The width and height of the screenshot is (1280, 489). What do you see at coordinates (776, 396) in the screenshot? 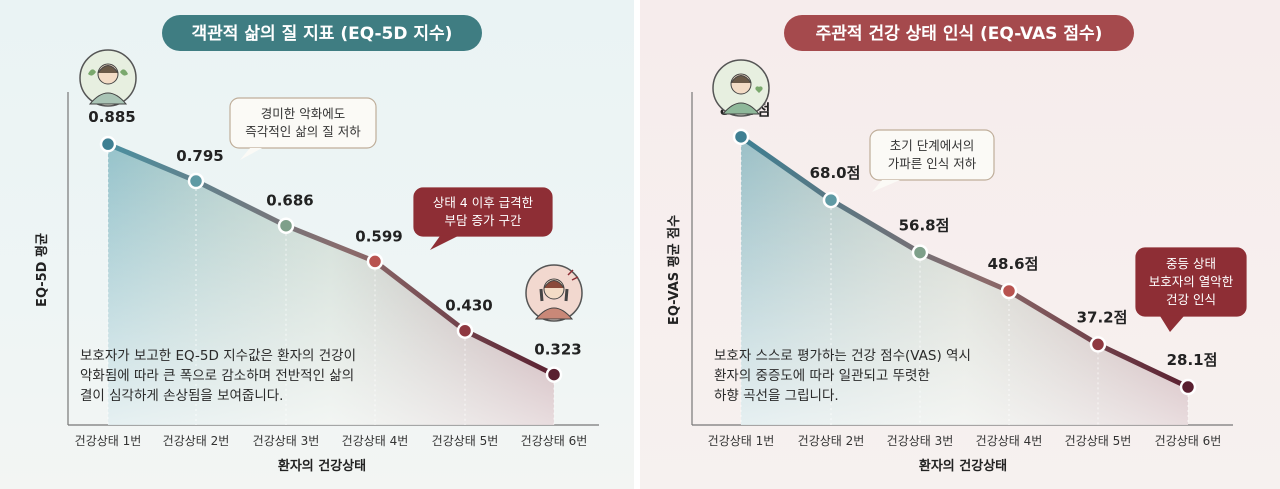
I see `description-text: 하향 곡선을 그립니다.` at bounding box center [776, 396].